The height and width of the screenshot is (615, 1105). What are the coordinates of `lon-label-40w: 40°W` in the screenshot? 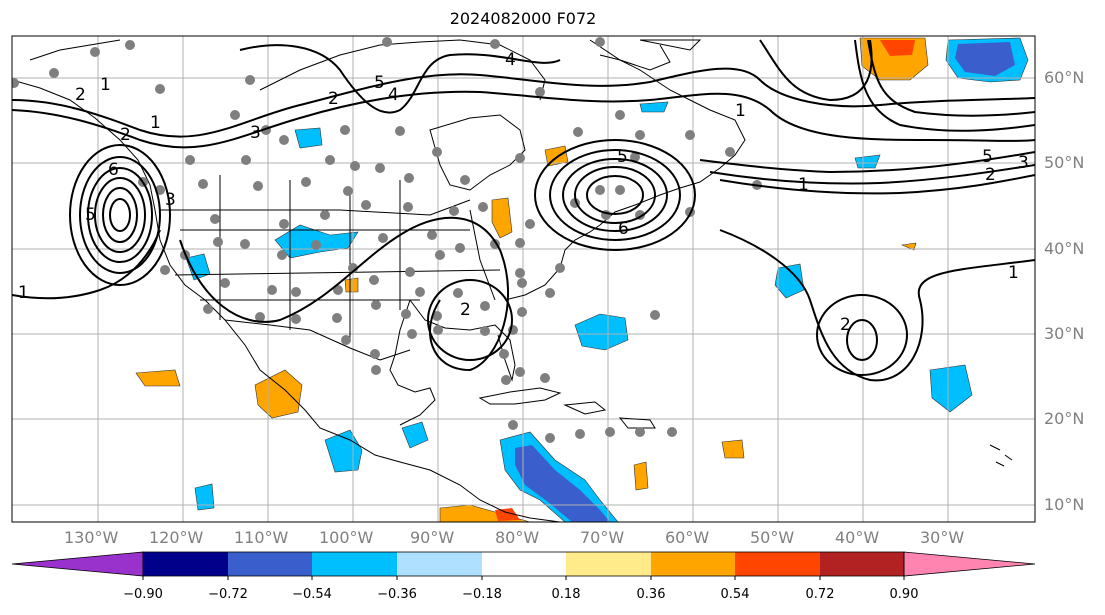 It's located at (857, 537).